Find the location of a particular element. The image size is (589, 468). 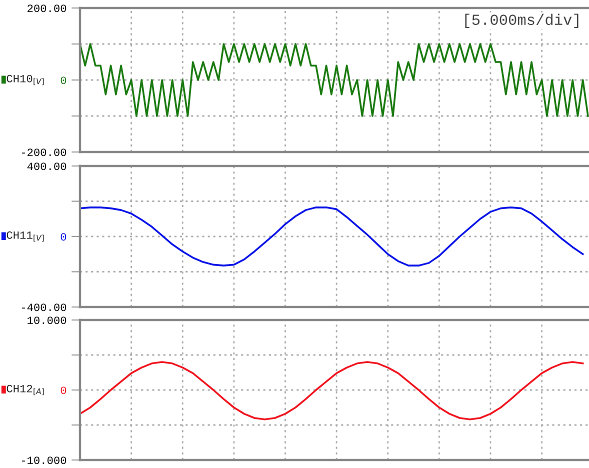

y-tick-label: -200.00 is located at coordinates (44, 152).